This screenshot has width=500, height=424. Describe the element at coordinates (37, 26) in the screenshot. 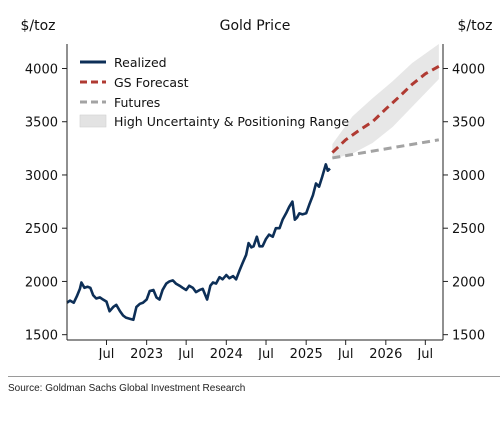

I see `y-axis-left-unit: $/toz` at that location.